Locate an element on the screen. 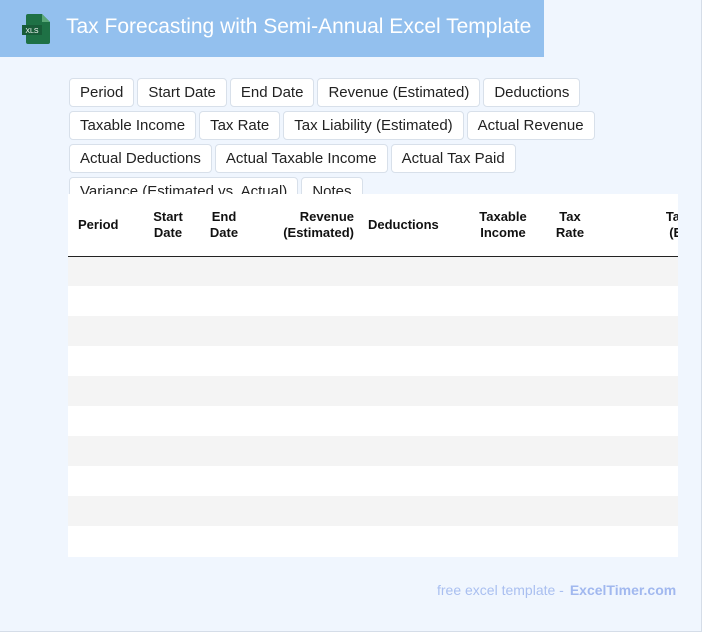 This screenshot has height=632, width=702. chip-period: Period is located at coordinates (102, 92).